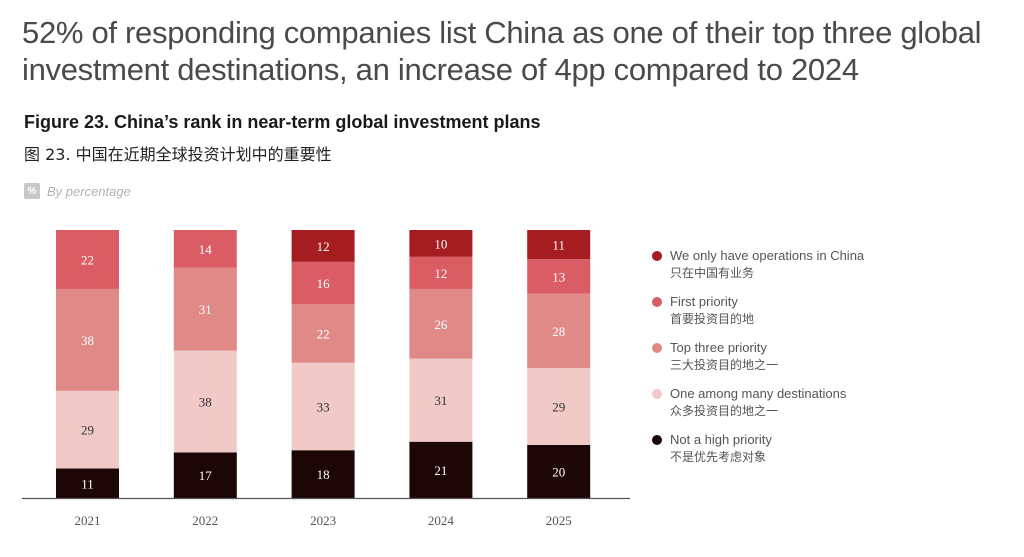  Describe the element at coordinates (758, 266) in the screenshot. I see `legend-item: We only have operations in China 只在中国有业务` at that location.